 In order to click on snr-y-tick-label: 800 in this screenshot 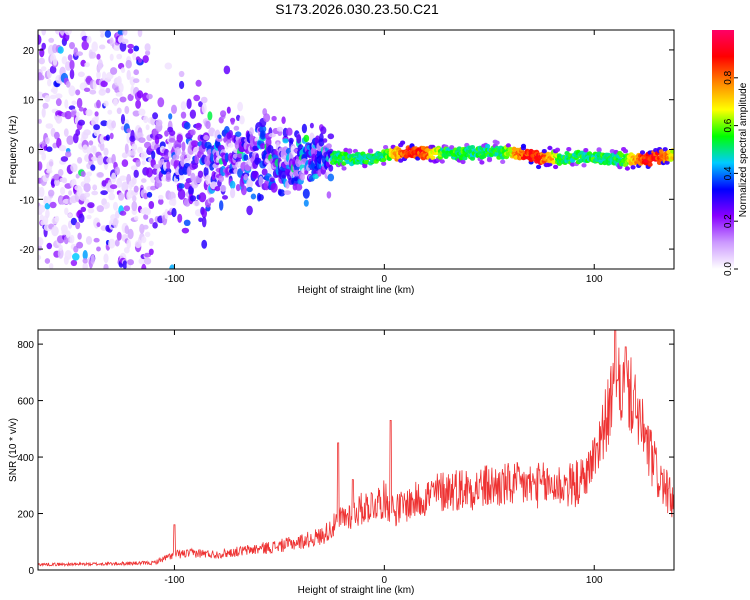, I will do `click(25, 345)`.